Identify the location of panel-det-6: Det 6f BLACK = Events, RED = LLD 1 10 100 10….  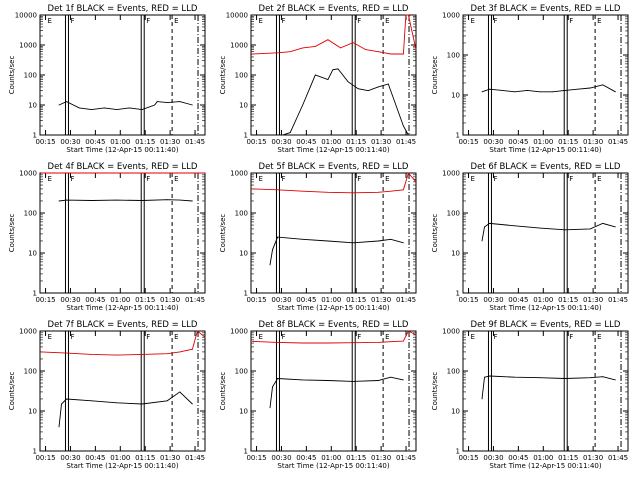
(530, 237).